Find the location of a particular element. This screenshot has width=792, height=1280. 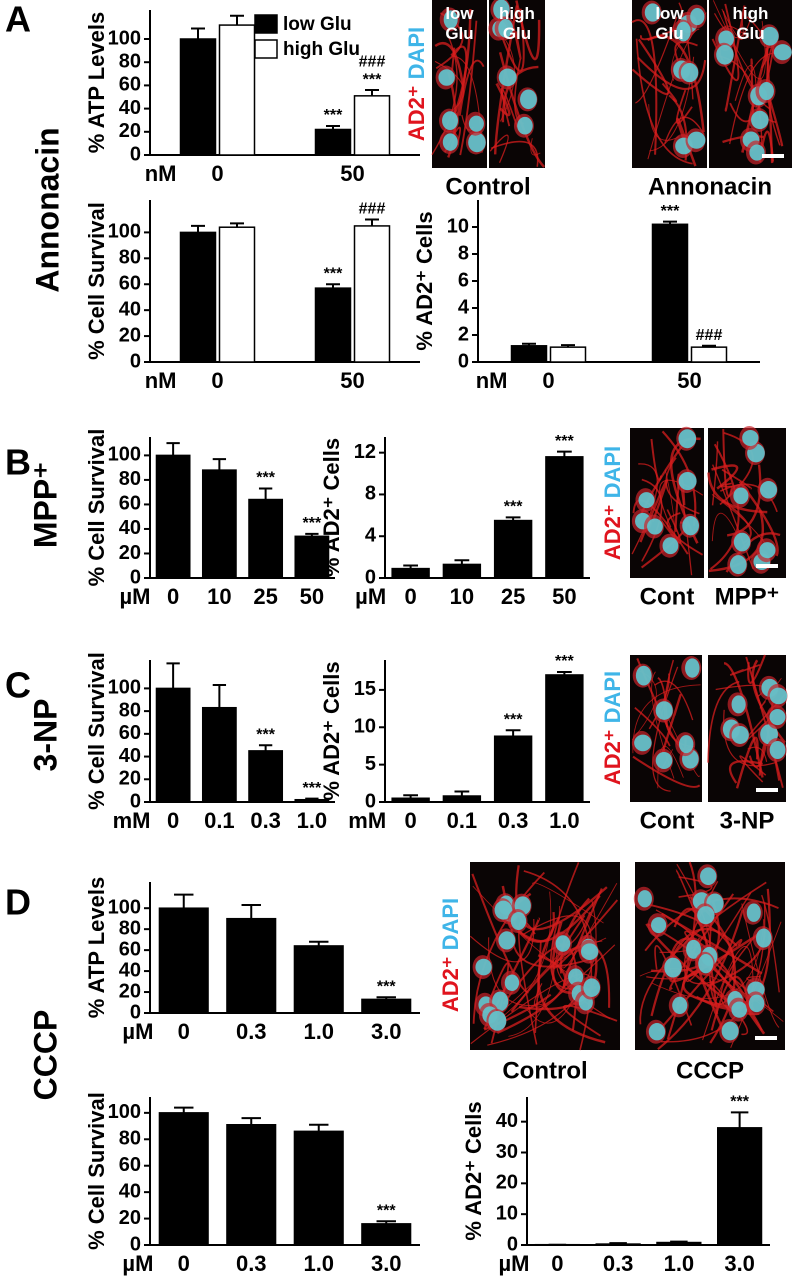

legend-swatch is located at coordinates (266, 49).